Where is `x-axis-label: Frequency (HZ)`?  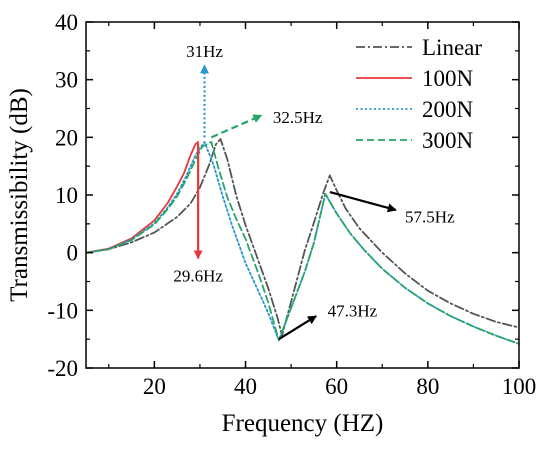
x-axis-label: Frequency (HZ) is located at coordinates (303, 423).